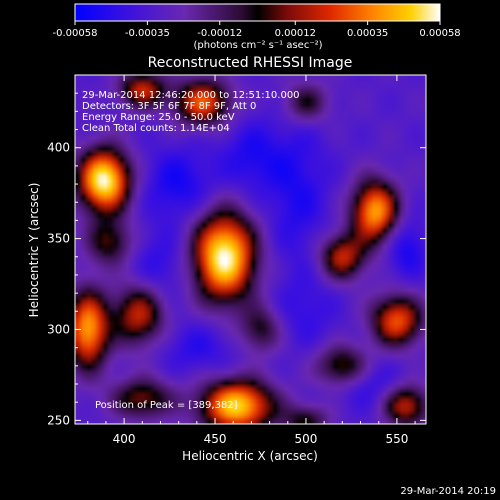  I want to click on colorbar-tick-label: 0.00035, so click(367, 33).